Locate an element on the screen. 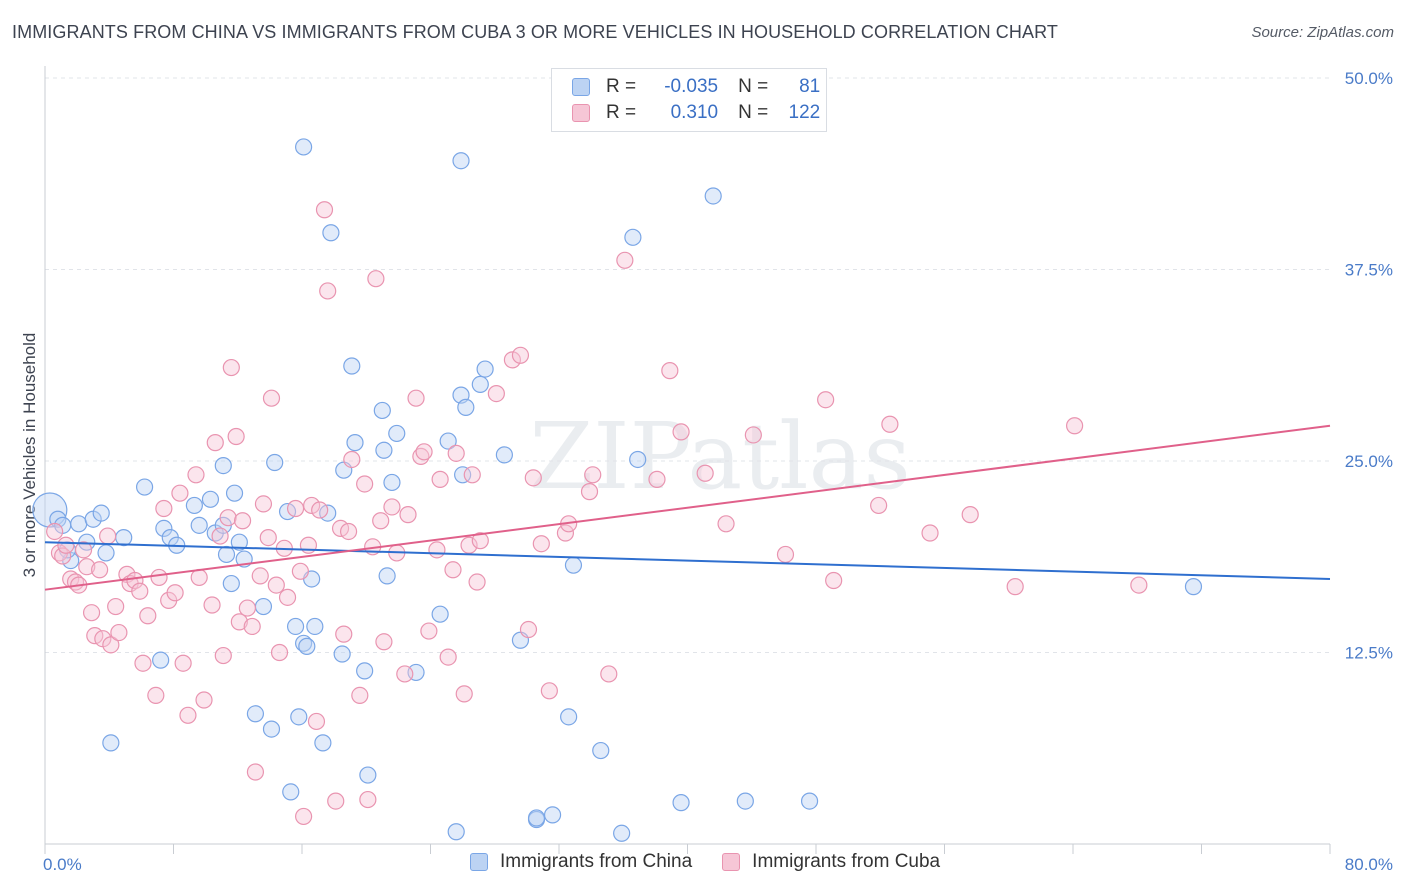 The height and width of the screenshot is (892, 1406). correlation-legend: R = -0.035 N = 81 R = 0.310 N = 122 is located at coordinates (689, 100).